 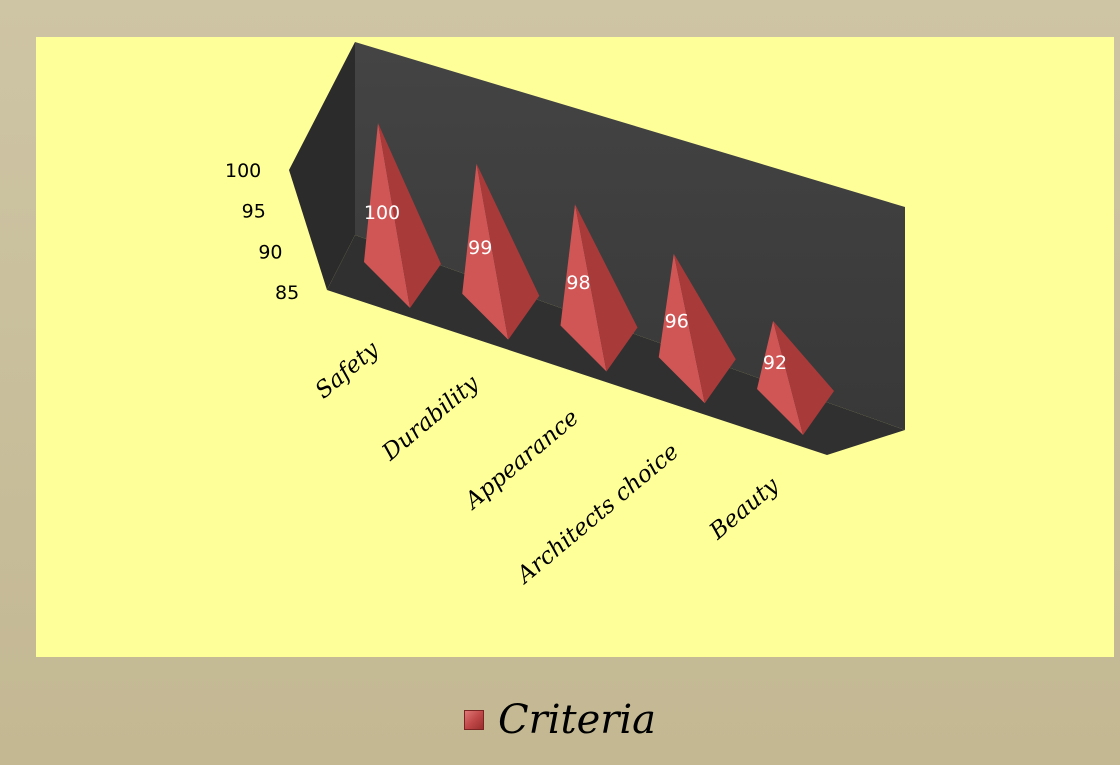 I want to click on side-wall, so click(x=322, y=166).